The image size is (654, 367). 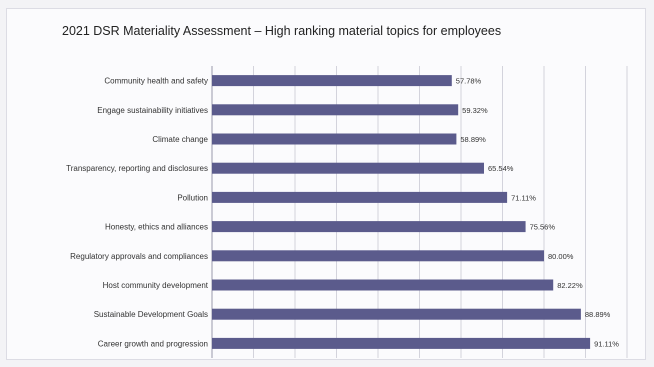 What do you see at coordinates (570, 285) in the screenshot?
I see `data-label: 82.22%` at bounding box center [570, 285].